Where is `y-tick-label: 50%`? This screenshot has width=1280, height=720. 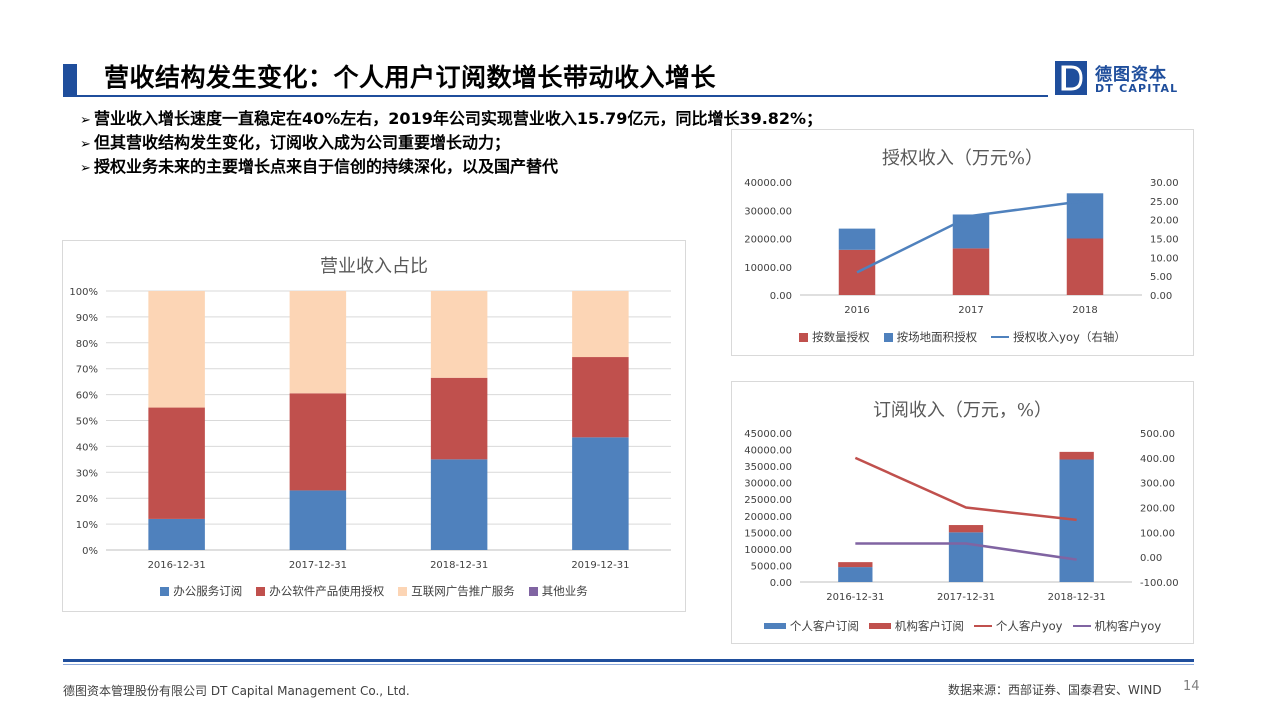
y-tick-label: 50% is located at coordinates (87, 422).